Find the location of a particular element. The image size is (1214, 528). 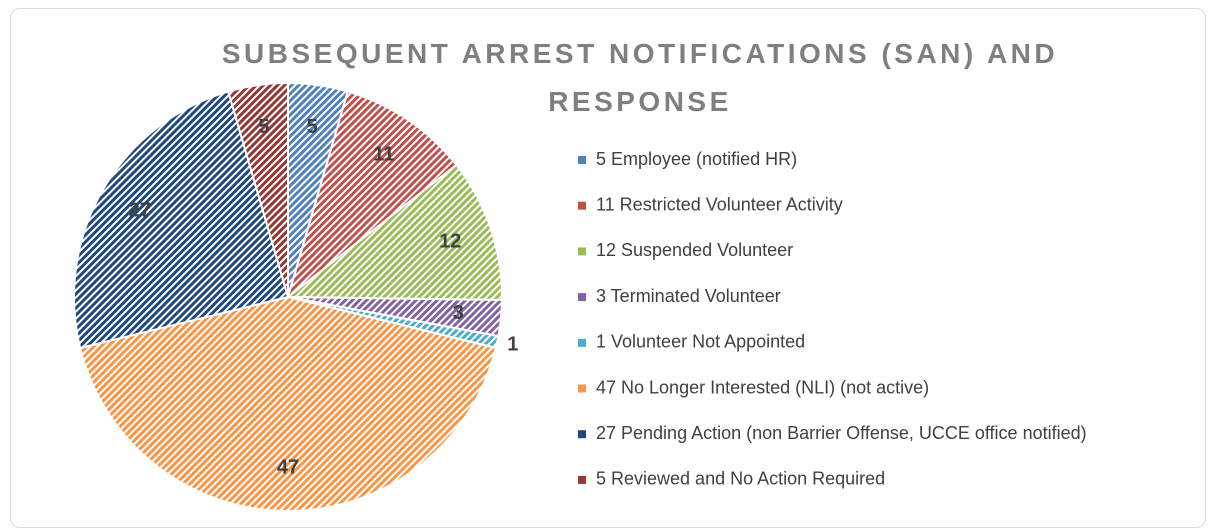

legend-label: 1 Volunteer Not Appointed is located at coordinates (700, 342).